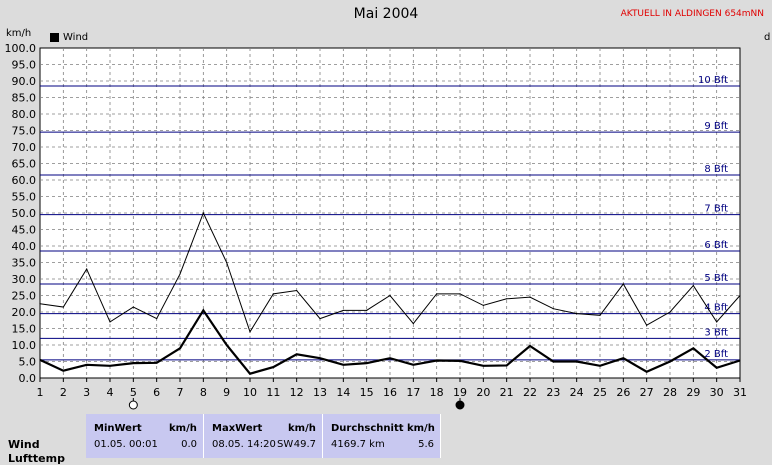 Image resolution: width=772 pixels, height=465 pixels. Describe the element at coordinates (507, 392) in the screenshot. I see `x-tick-label: 21` at that location.